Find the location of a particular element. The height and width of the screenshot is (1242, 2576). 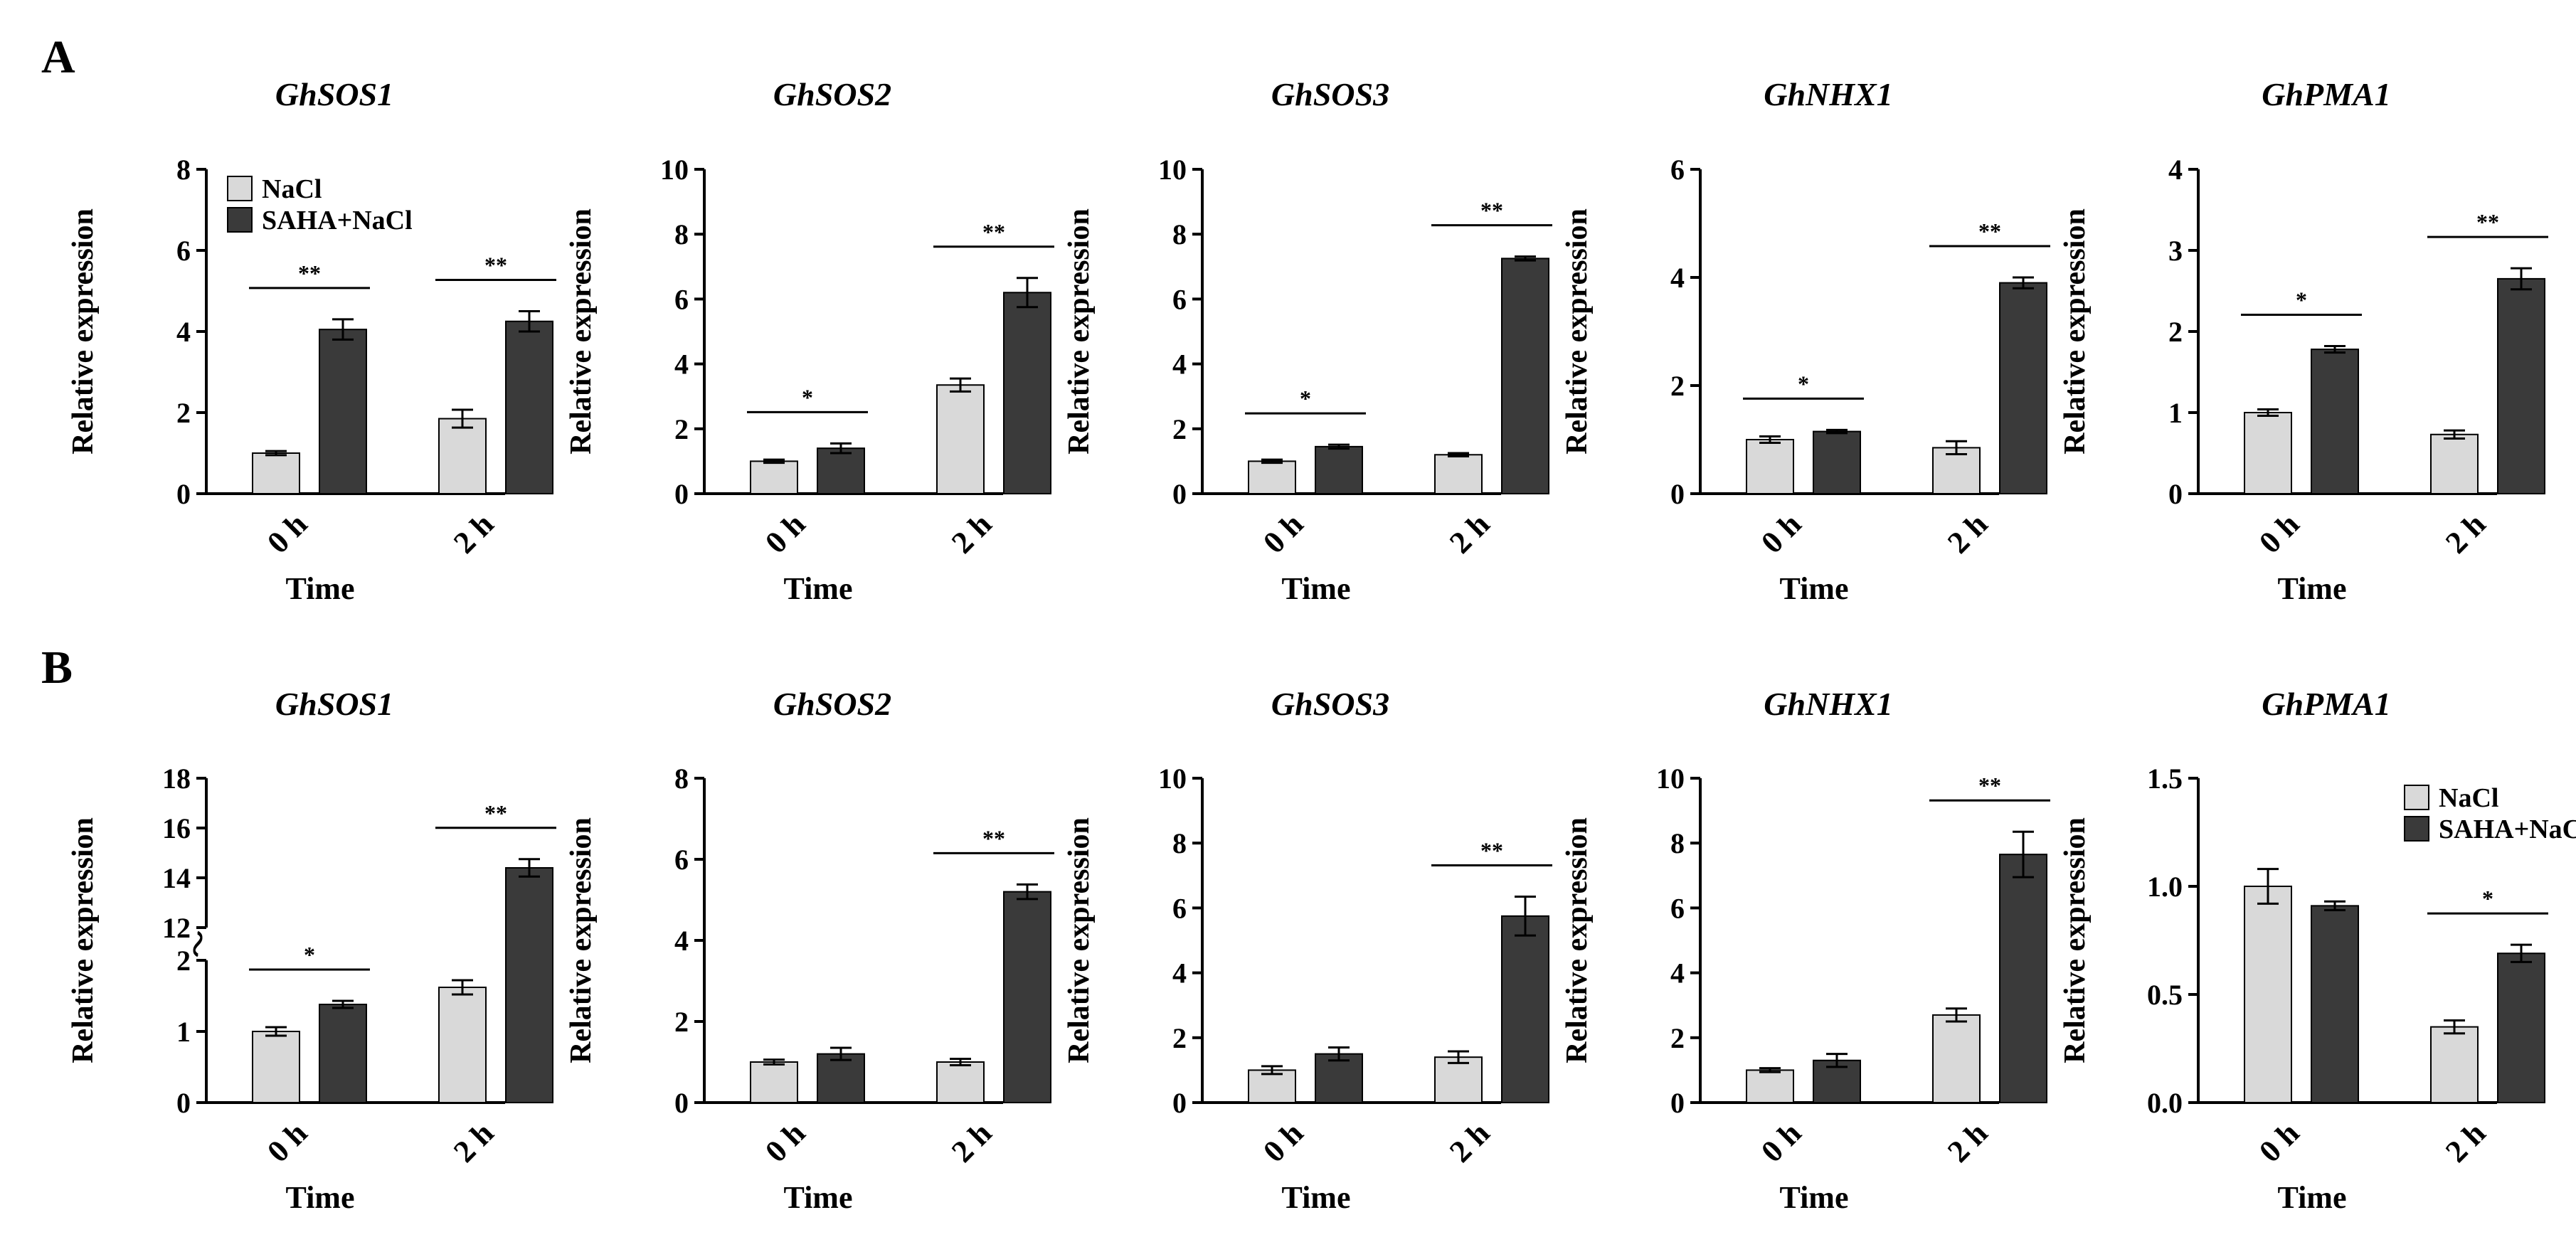

y-tick-label: 10 is located at coordinates (1670, 779).